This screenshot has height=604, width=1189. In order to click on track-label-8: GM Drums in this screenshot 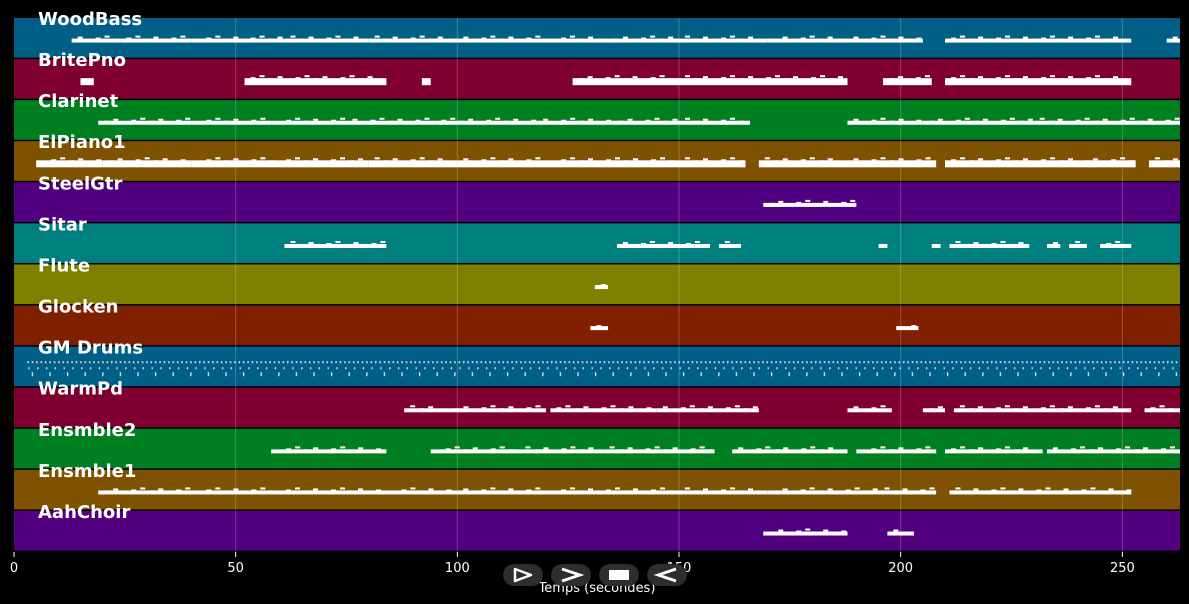, I will do `click(90, 348)`.